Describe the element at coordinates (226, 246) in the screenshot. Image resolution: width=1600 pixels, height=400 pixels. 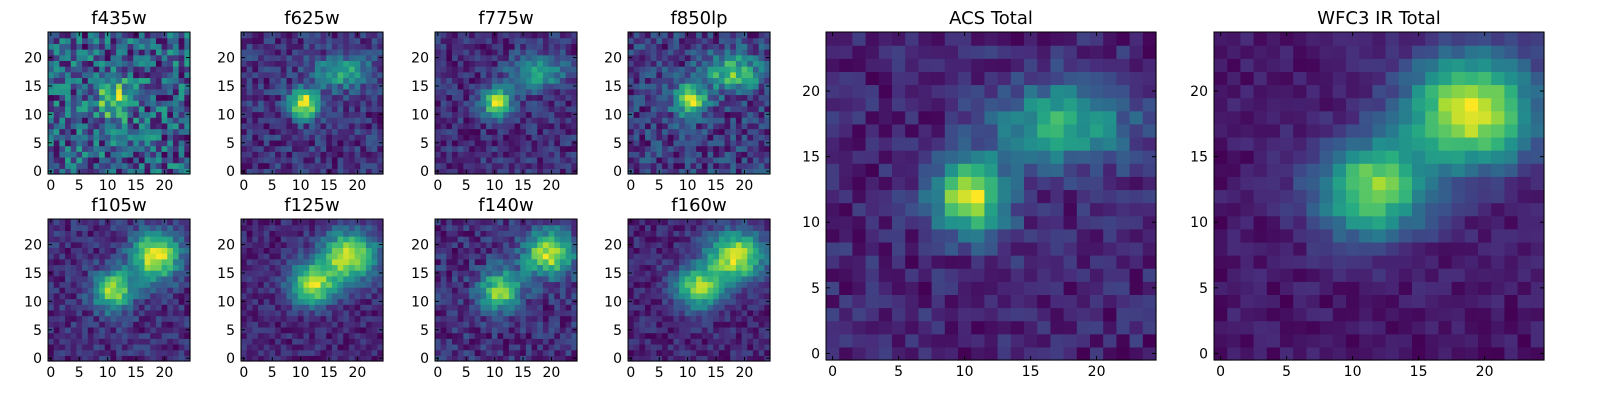
I see `y-tick-label: 20` at that location.